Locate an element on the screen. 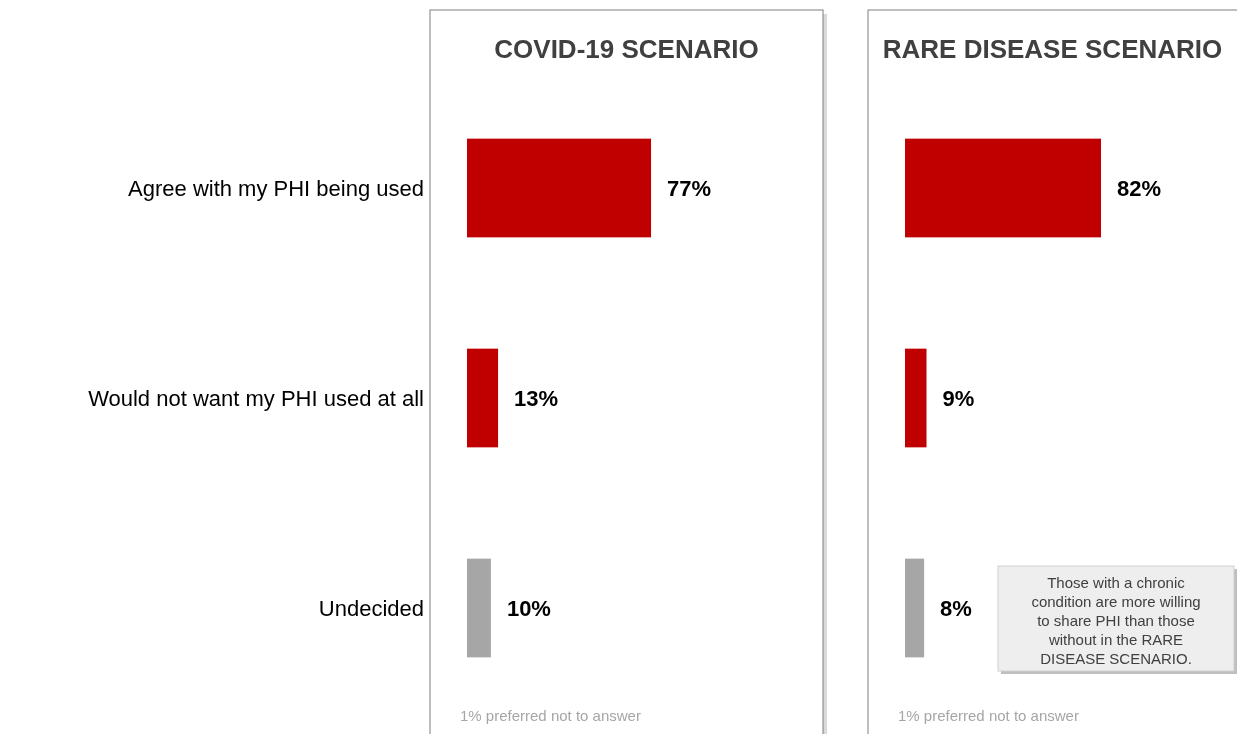  data-label: 8% is located at coordinates (956, 608).